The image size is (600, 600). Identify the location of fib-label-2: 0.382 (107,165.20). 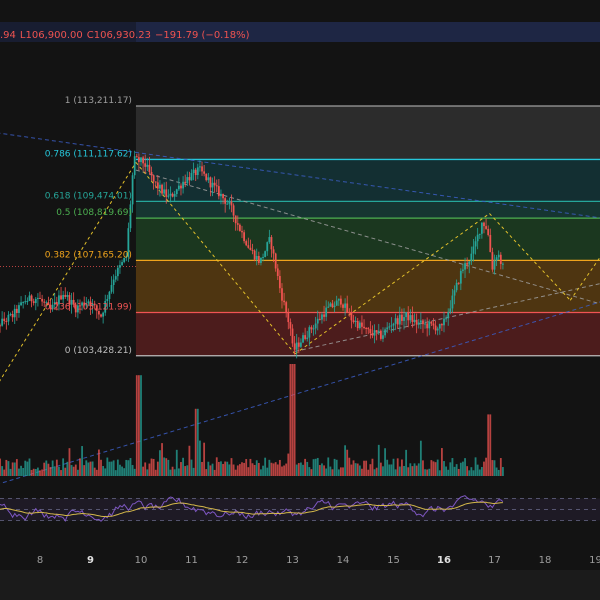
(88, 255).